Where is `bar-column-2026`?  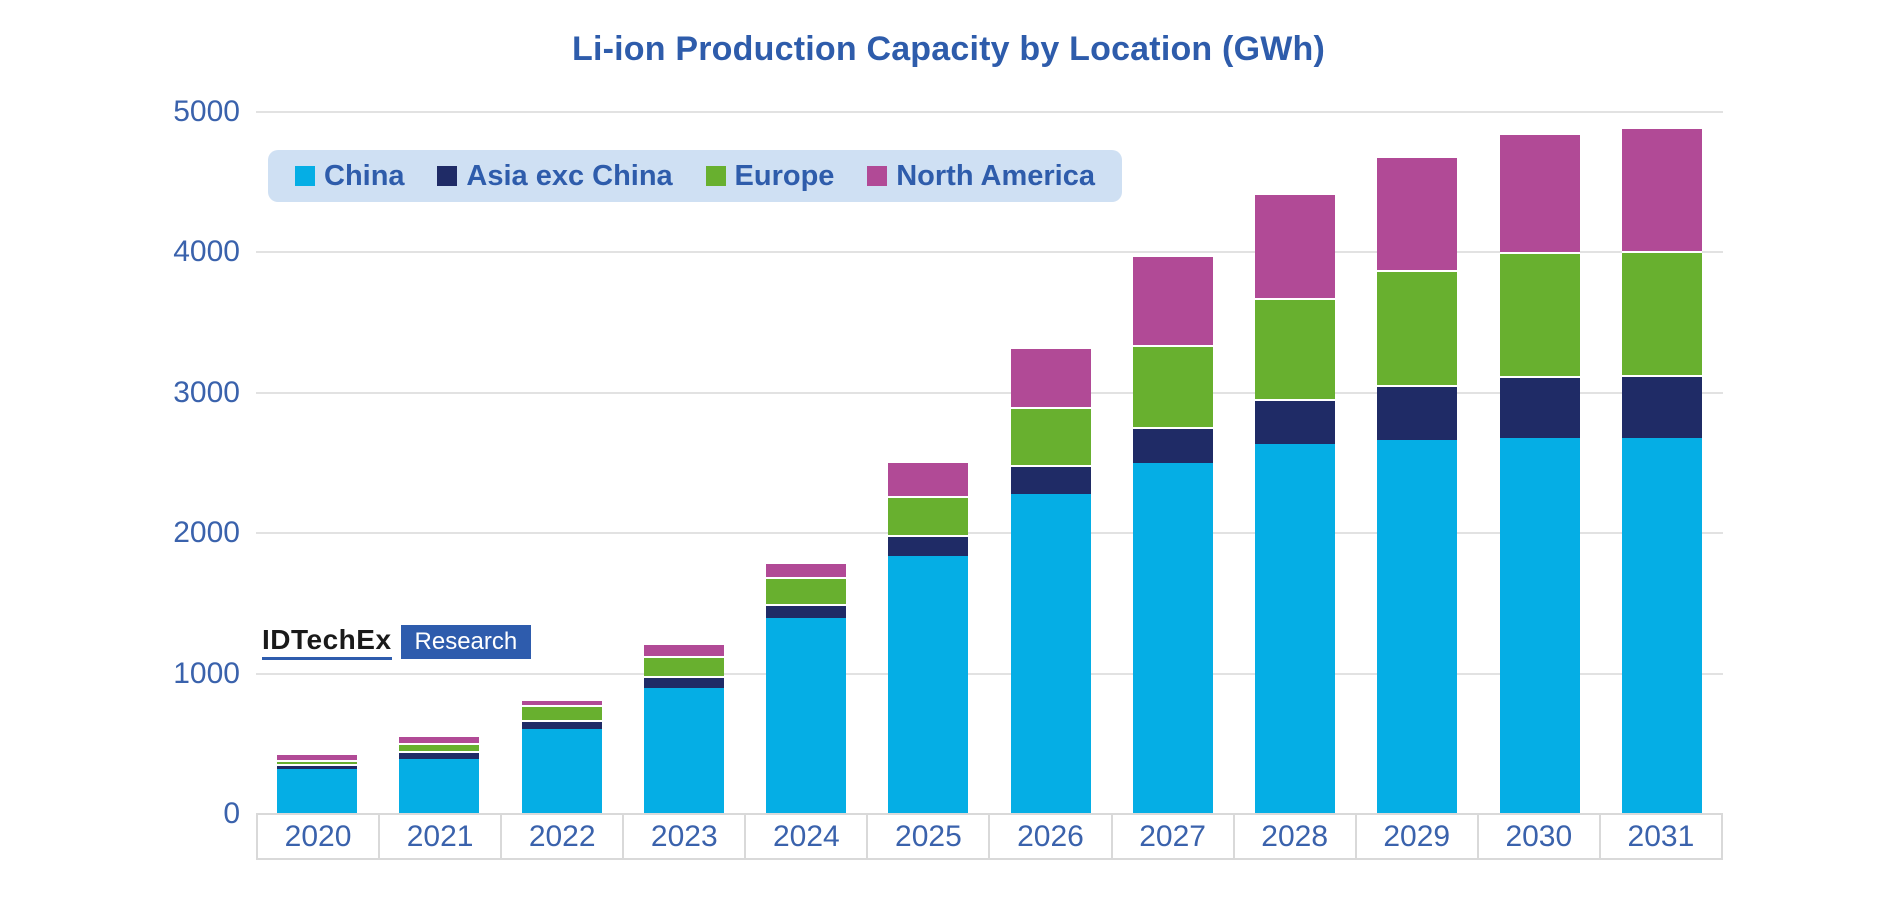
bar-column-2026 is located at coordinates (1051, 462).